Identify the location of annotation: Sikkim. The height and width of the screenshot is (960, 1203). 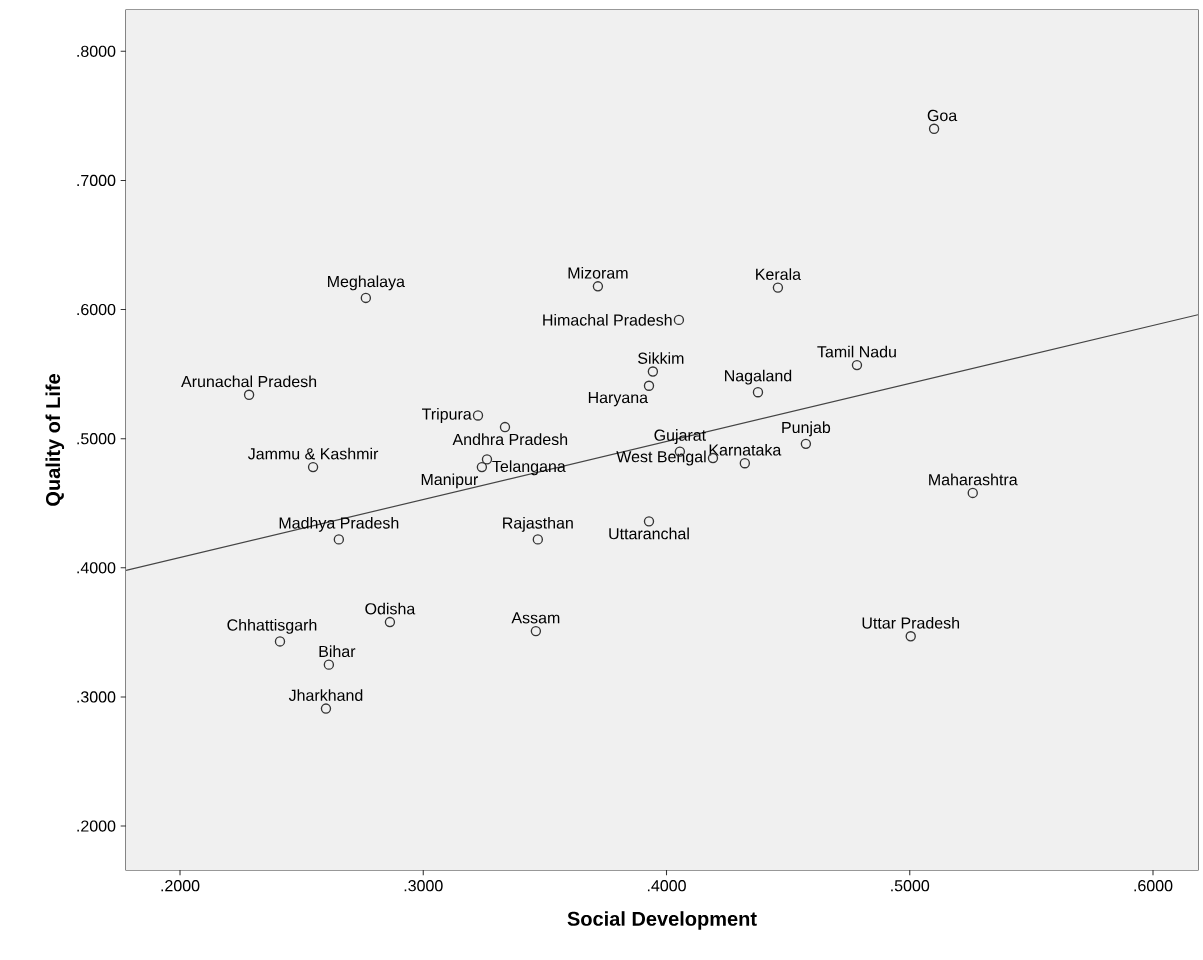
(661, 358).